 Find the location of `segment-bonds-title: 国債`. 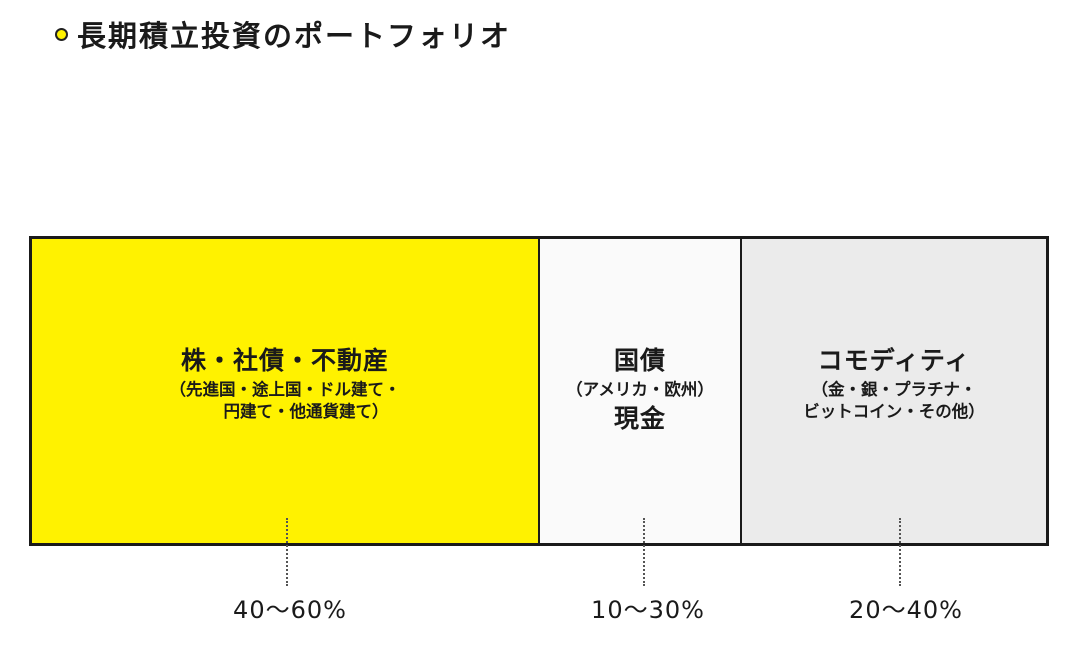

segment-bonds-title: 国債 is located at coordinates (639, 360).